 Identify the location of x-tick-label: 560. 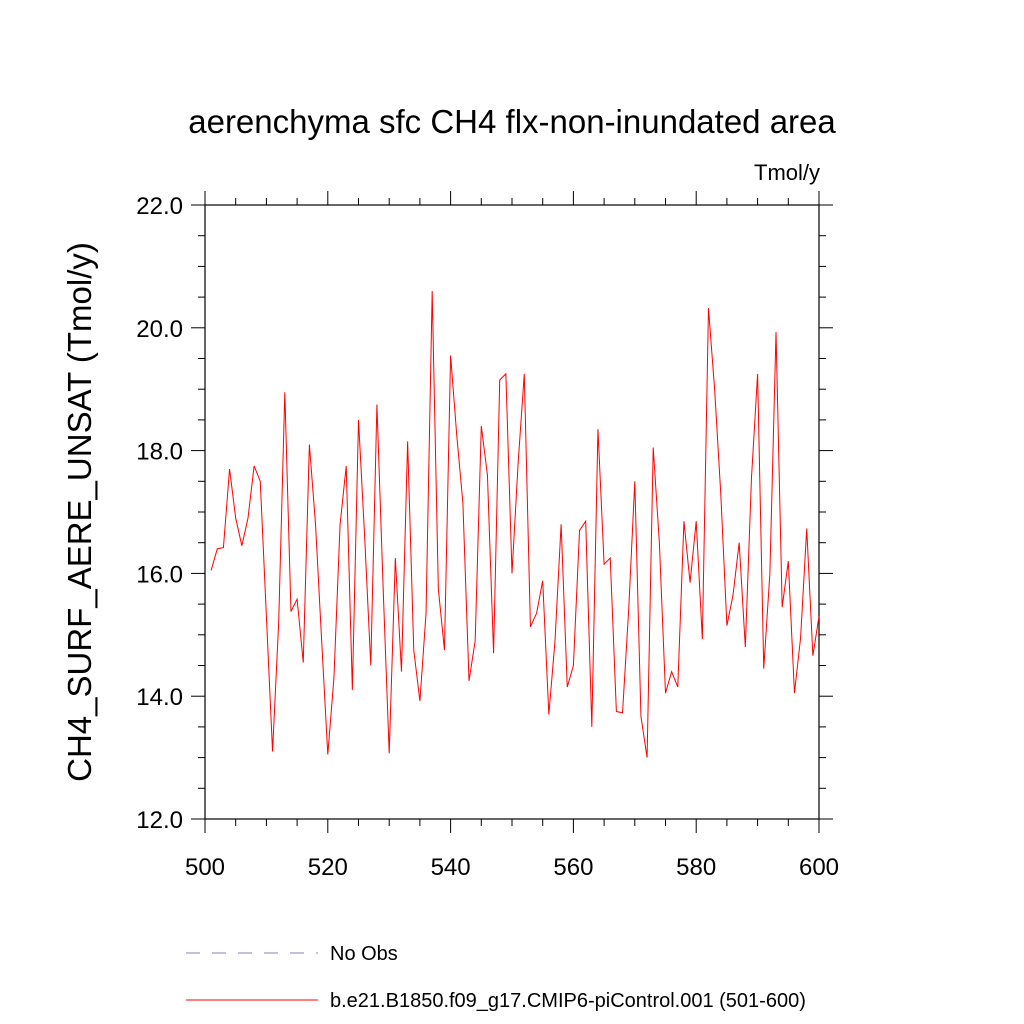
(573, 867).